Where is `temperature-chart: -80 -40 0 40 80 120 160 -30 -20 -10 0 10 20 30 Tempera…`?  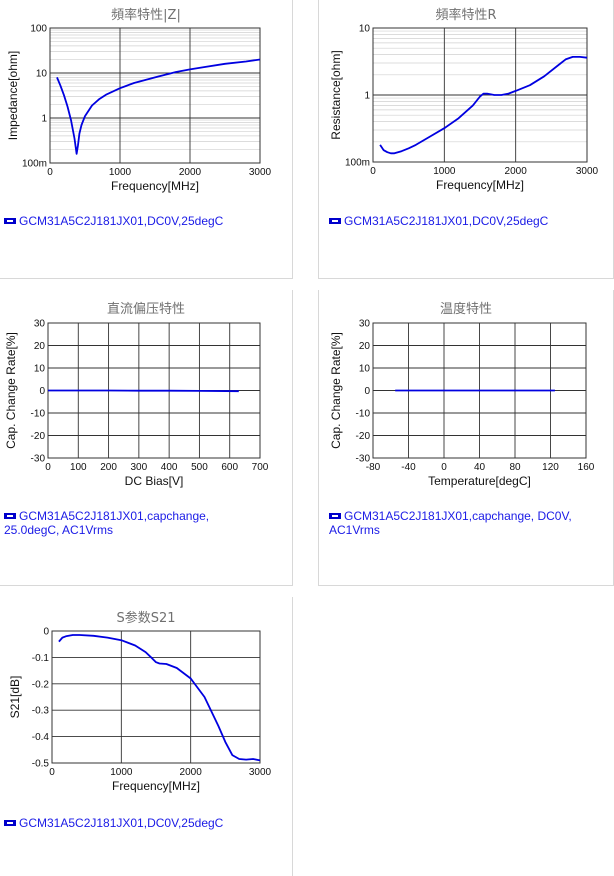
temperature-chart: -80 -40 0 40 80 120 160 -30 -20 -10 0 10 20 30 Tempera… is located at coordinates (462, 404).